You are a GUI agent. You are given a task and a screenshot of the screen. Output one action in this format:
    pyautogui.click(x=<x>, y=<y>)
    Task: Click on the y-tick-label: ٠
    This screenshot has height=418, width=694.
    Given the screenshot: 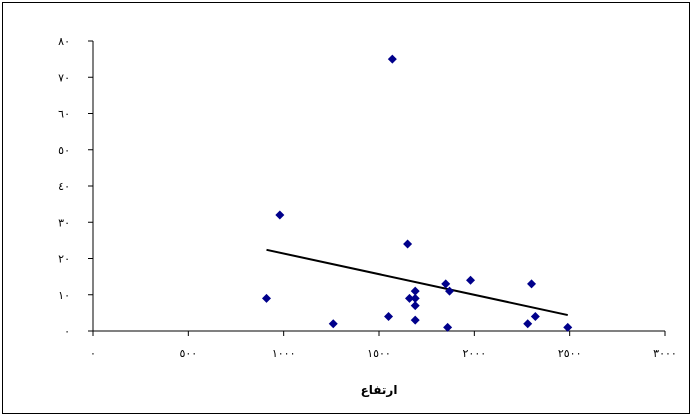 What is the action you would take?
    pyautogui.click(x=67, y=331)
    